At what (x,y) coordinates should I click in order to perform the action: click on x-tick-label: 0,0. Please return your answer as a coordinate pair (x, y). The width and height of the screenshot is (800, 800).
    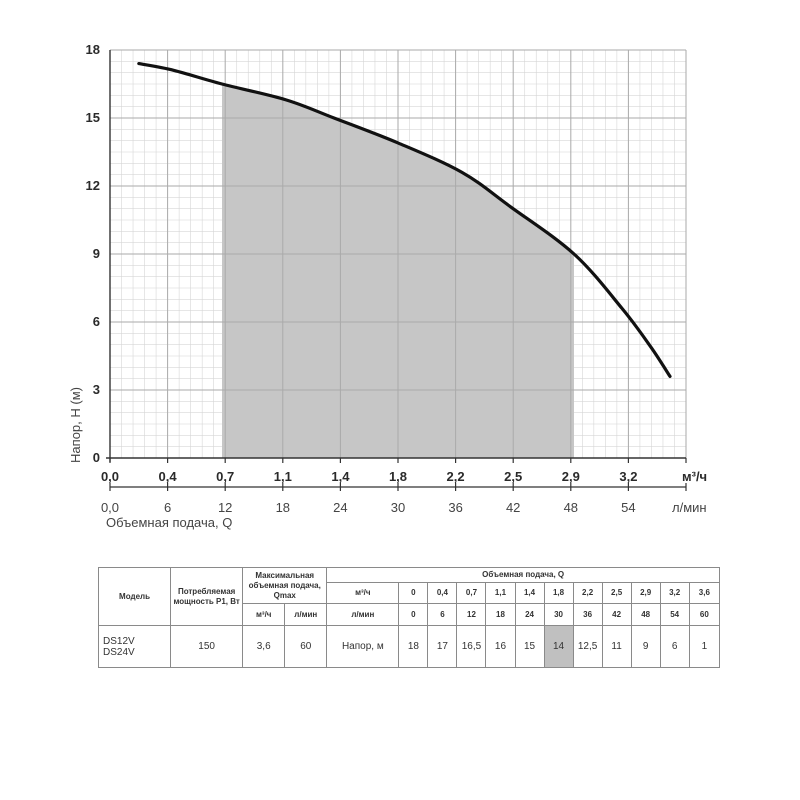
    Looking at the image, I should click on (110, 476).